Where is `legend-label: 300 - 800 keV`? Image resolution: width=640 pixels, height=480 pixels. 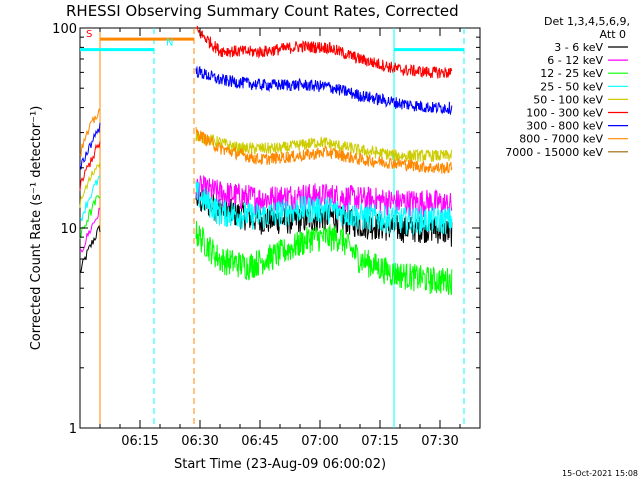
legend-label: 300 - 800 keV is located at coordinates (564, 126).